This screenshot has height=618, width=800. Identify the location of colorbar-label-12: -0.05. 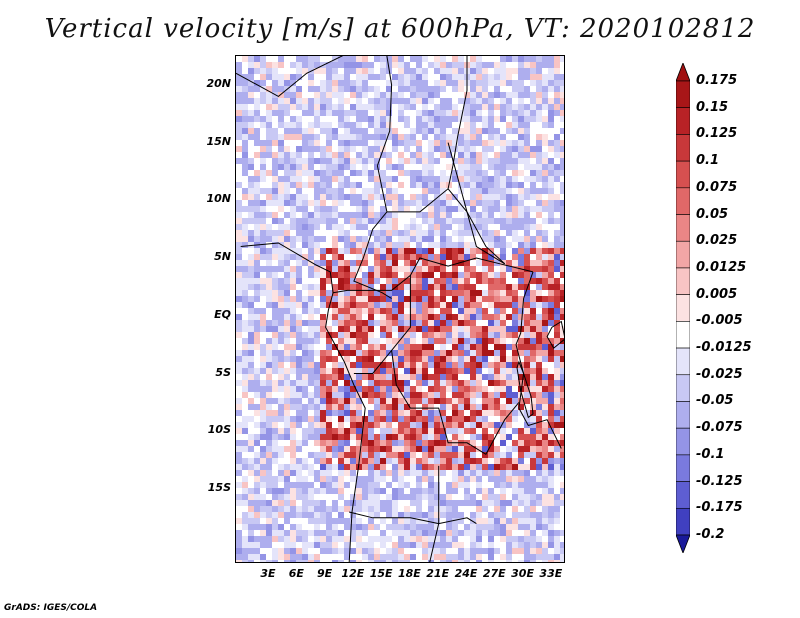
(715, 401).